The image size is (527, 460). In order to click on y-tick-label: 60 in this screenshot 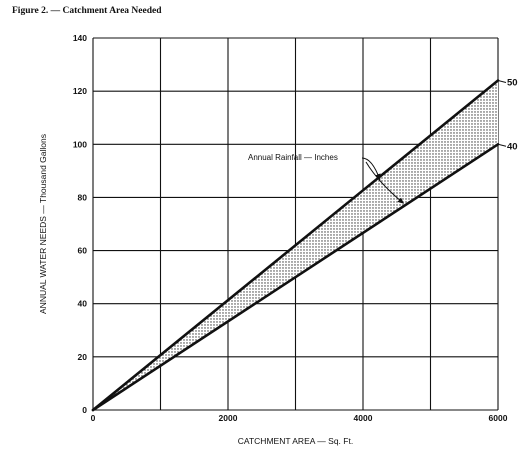, I will do `click(83, 251)`.